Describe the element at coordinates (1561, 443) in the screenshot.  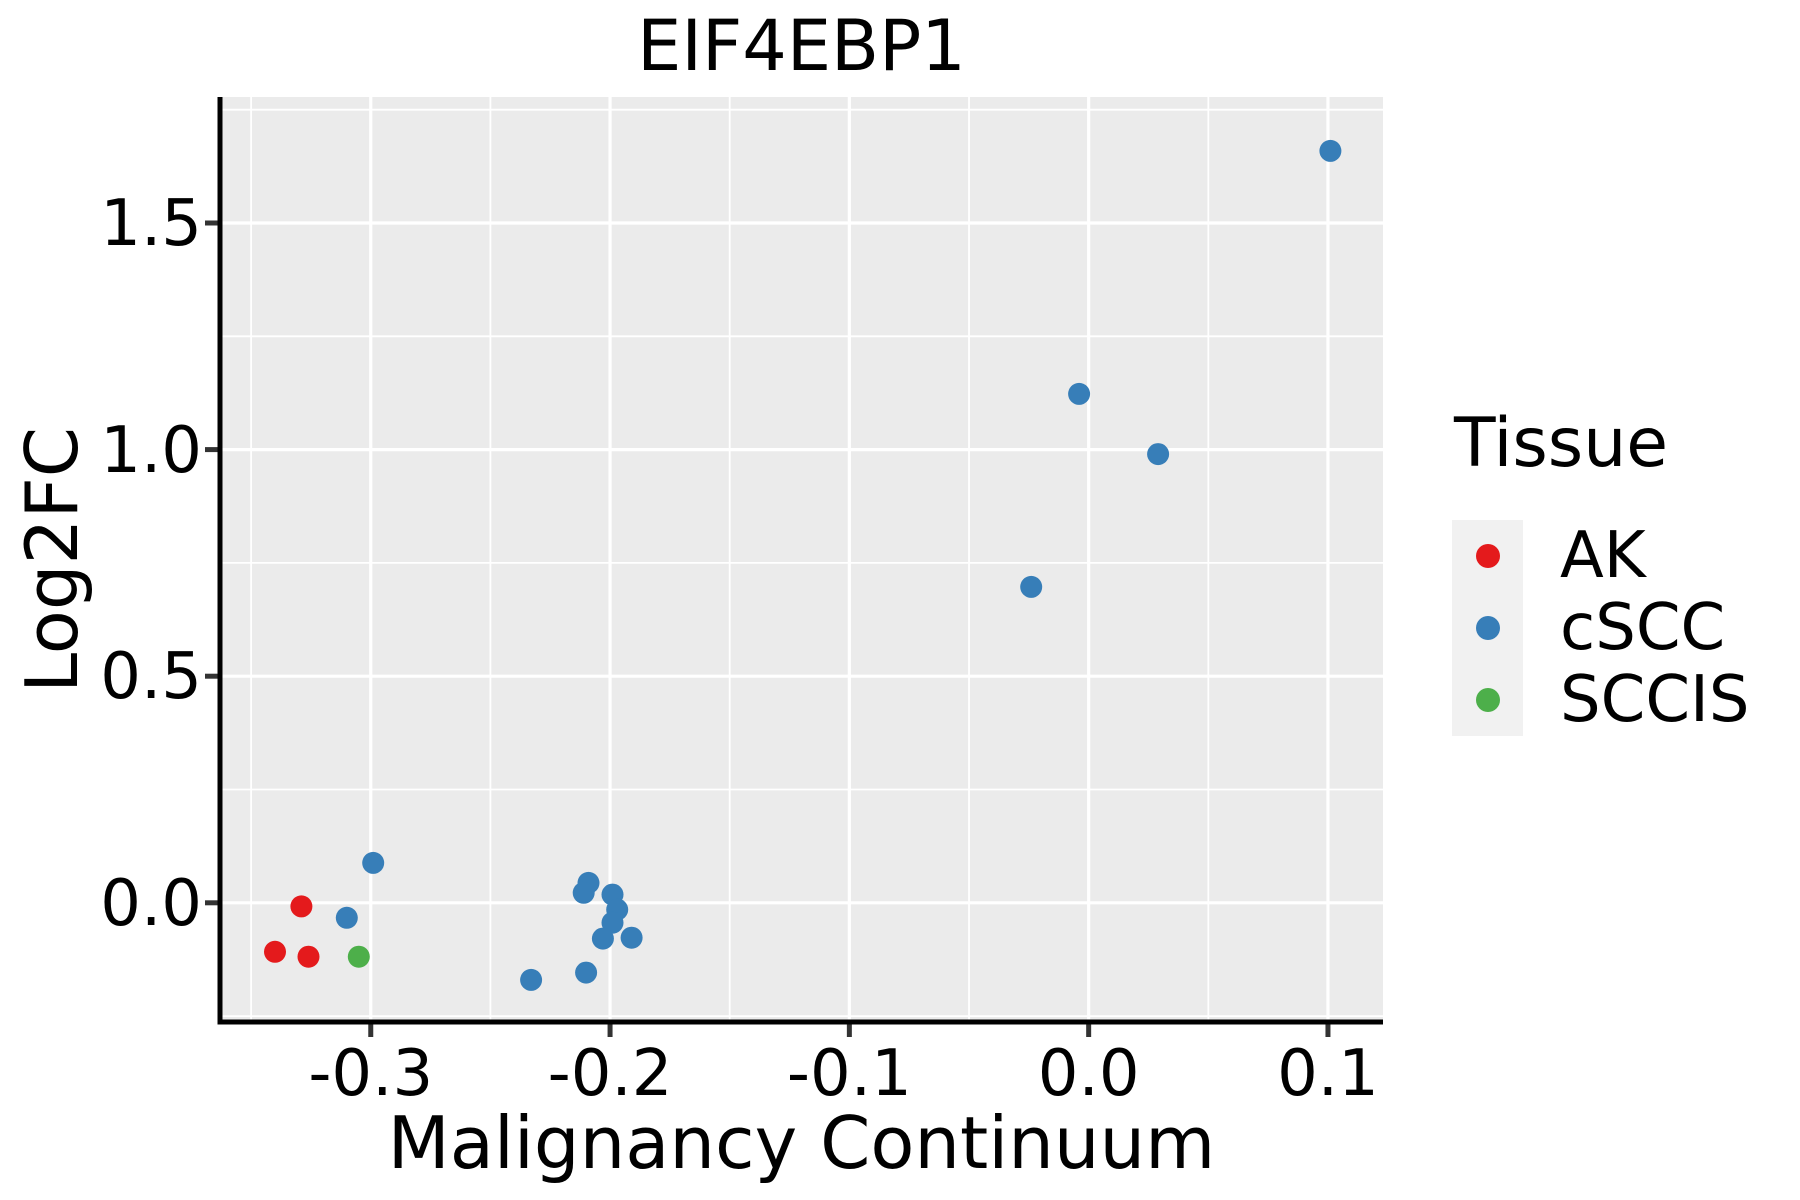
I see `legend-title: Tissue` at that location.